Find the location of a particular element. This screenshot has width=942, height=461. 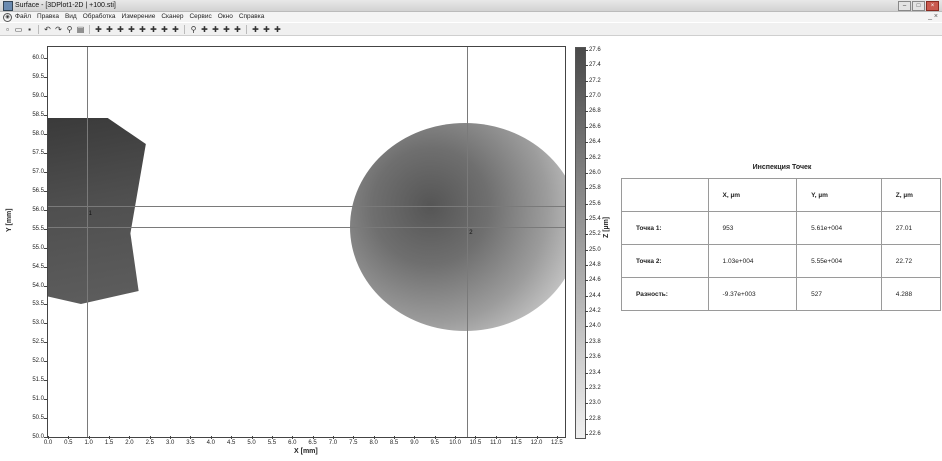

menu-item-7: Окно is located at coordinates (225, 16).